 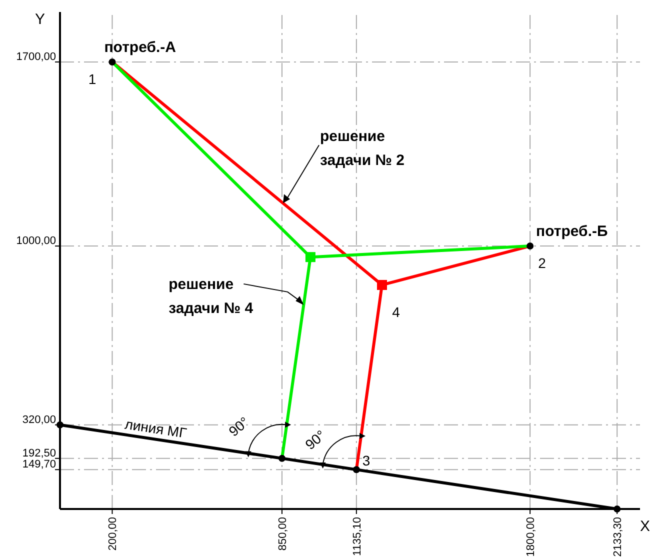 I want to click on annotation: 2, so click(x=542, y=263).